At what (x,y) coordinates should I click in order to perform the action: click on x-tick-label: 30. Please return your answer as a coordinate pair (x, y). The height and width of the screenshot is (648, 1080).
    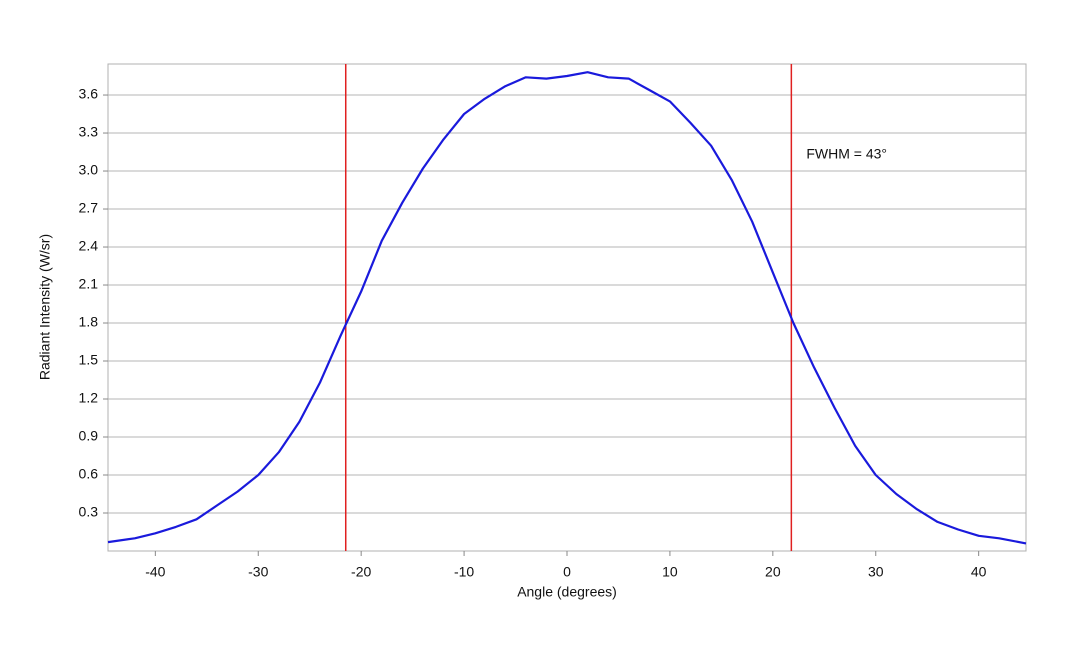
    Looking at the image, I should click on (876, 572).